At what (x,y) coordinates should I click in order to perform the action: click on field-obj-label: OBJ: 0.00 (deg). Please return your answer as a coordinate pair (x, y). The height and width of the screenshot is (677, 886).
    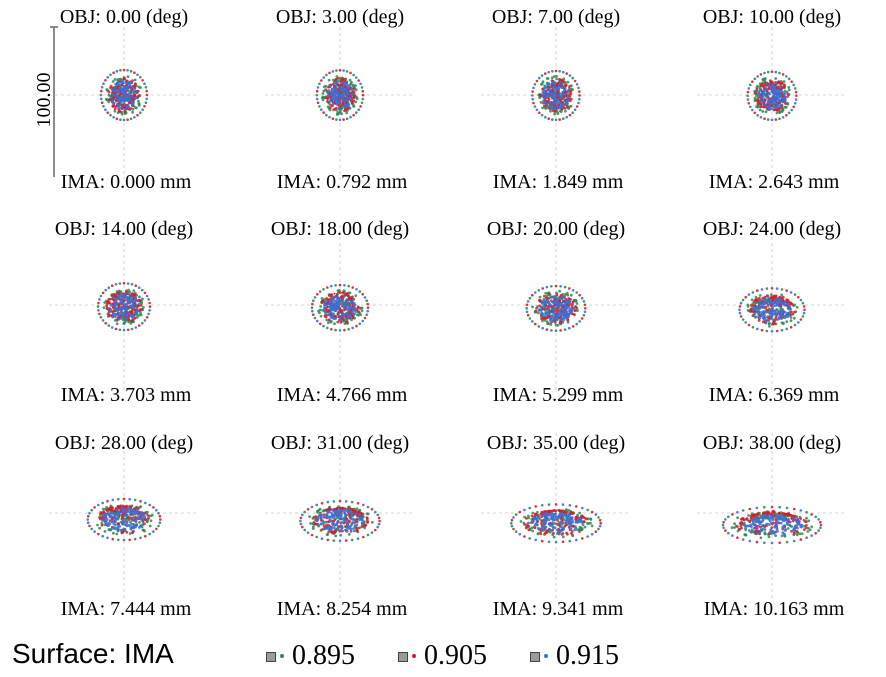
    Looking at the image, I should click on (124, 17).